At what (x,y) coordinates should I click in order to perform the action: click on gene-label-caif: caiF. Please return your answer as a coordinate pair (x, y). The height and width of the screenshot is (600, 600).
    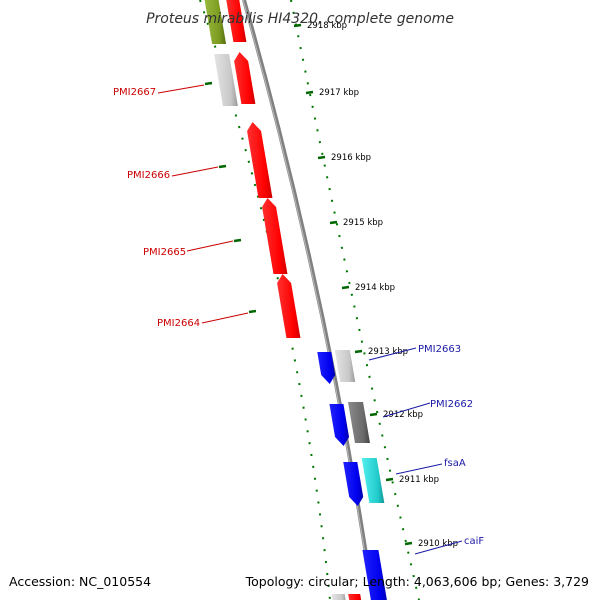
    Looking at the image, I should click on (474, 541).